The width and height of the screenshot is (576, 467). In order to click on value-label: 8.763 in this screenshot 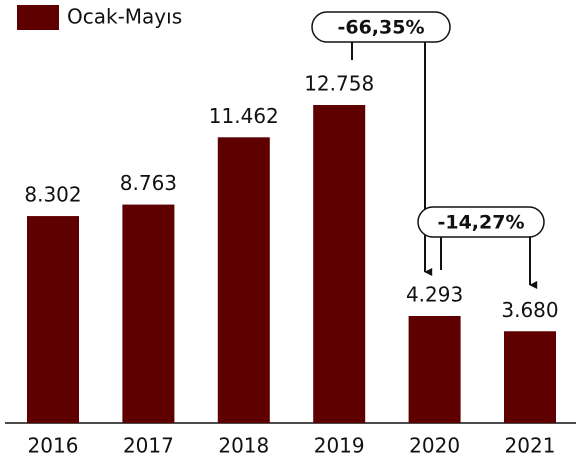, I will do `click(148, 183)`.